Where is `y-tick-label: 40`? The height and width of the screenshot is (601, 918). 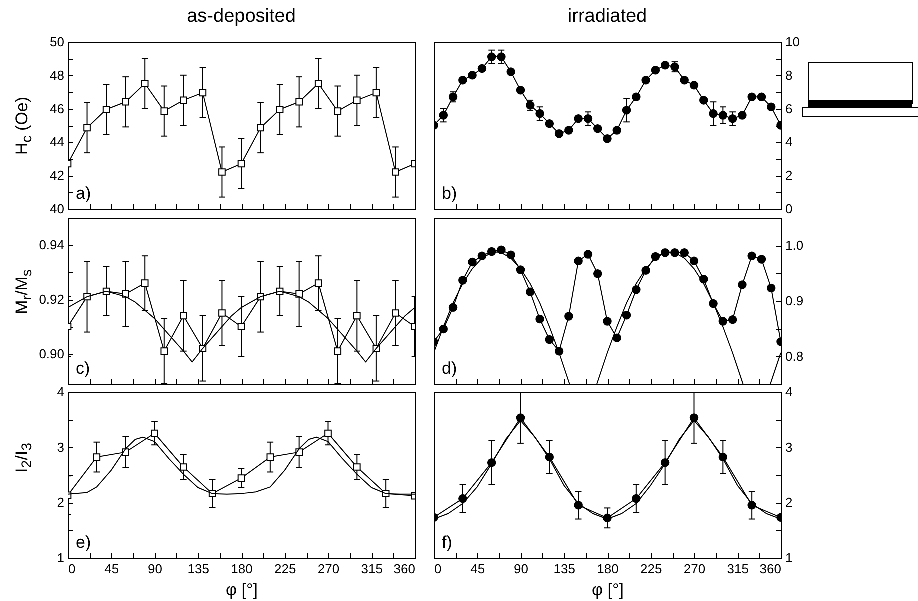 y-tick-label: 40 is located at coordinates (57, 208).